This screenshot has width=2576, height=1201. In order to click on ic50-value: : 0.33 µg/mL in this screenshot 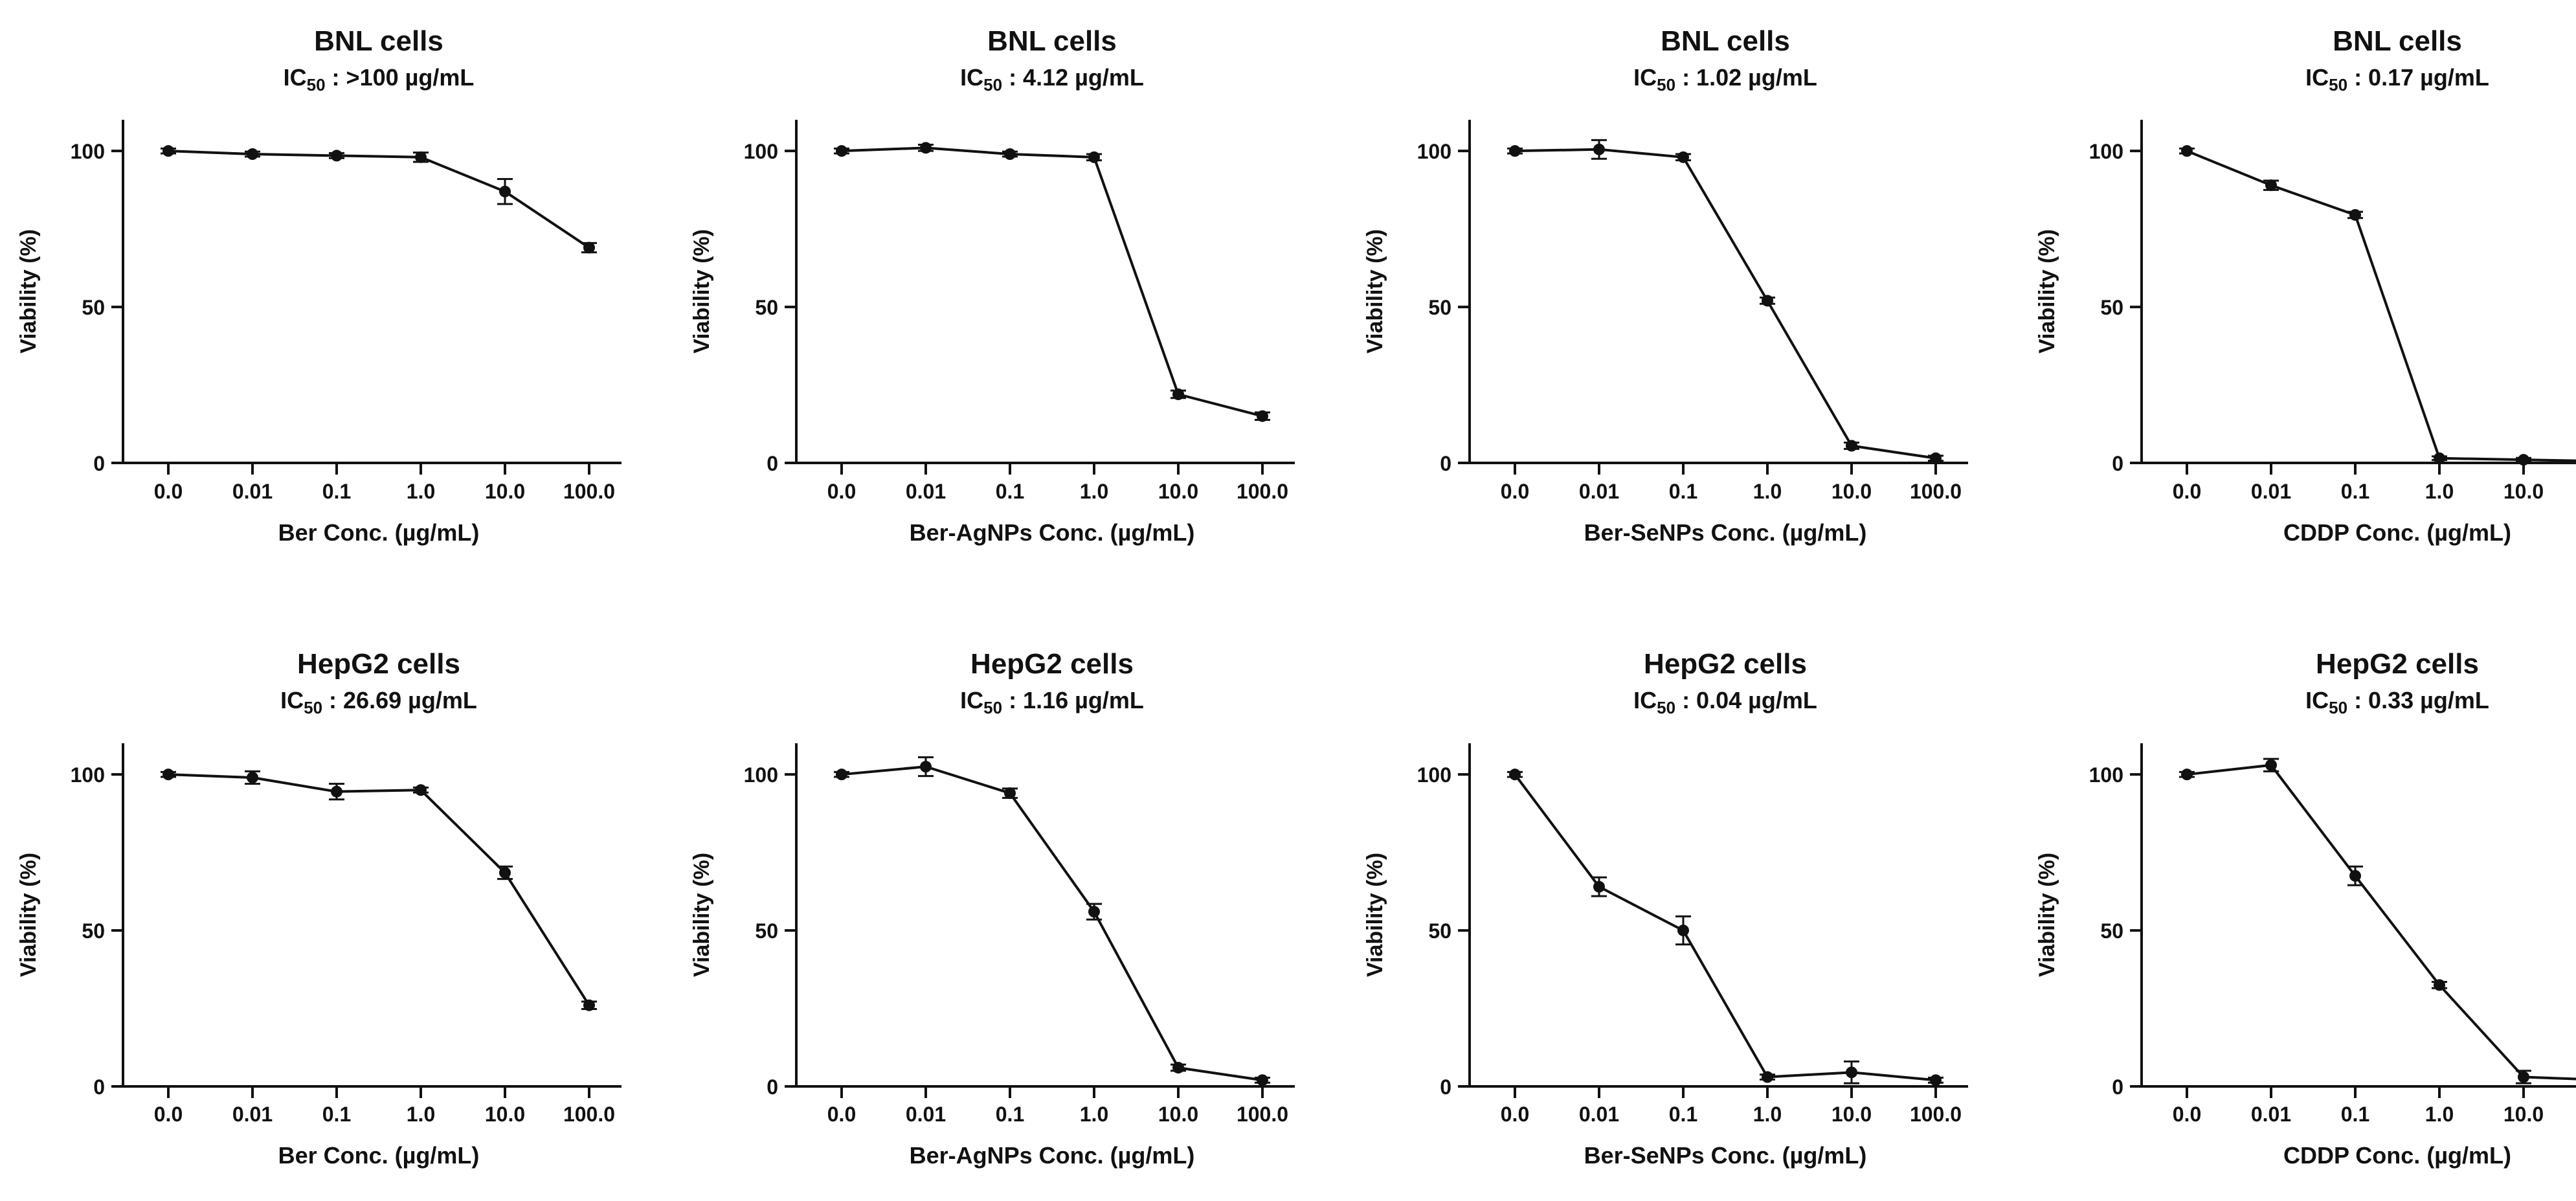, I will do `click(2418, 700)`.